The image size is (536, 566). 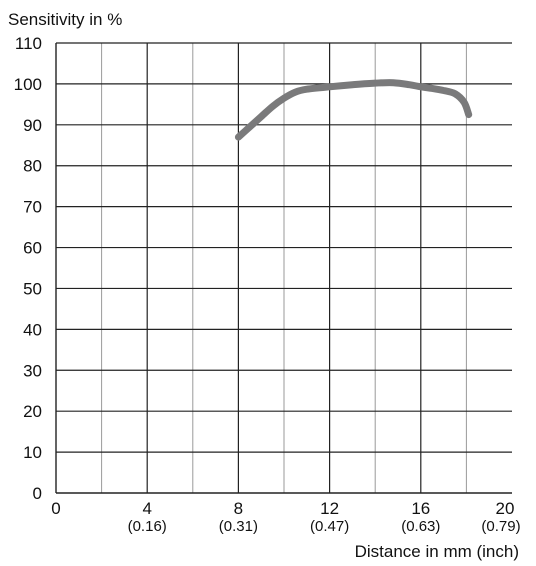 What do you see at coordinates (32, 125) in the screenshot?
I see `y-tick-label: 90` at bounding box center [32, 125].